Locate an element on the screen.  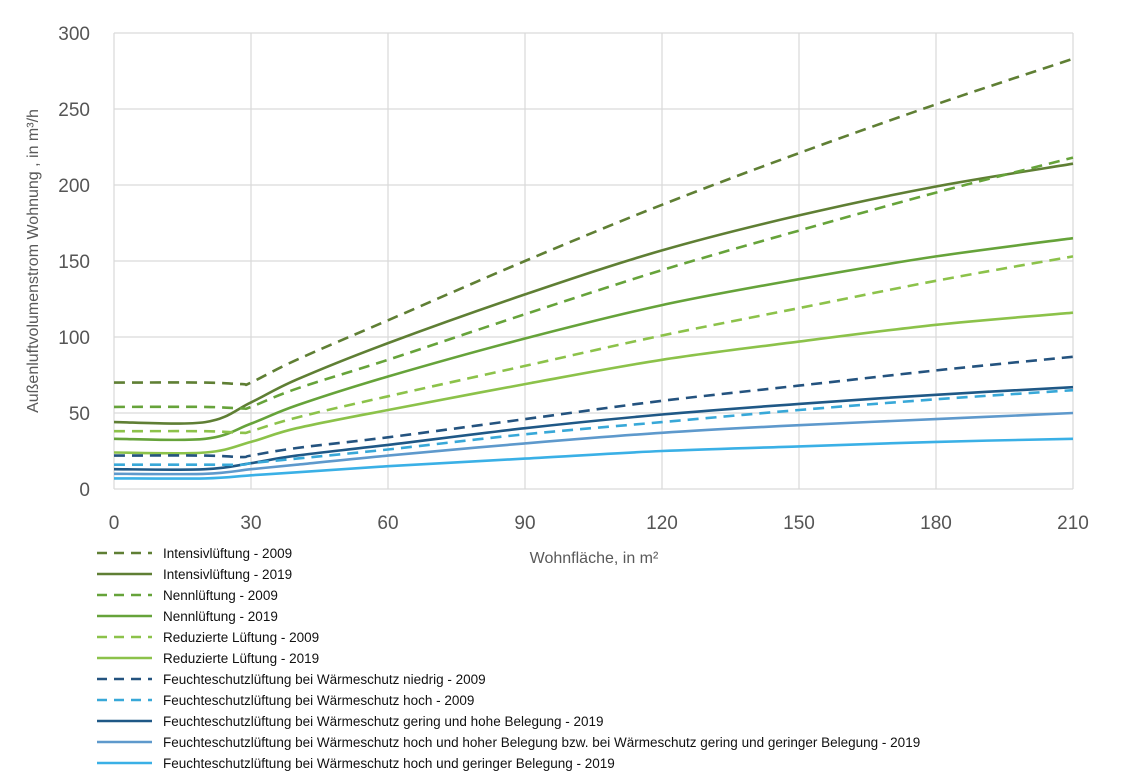
y-tick-label: 250 is located at coordinates (74, 110).